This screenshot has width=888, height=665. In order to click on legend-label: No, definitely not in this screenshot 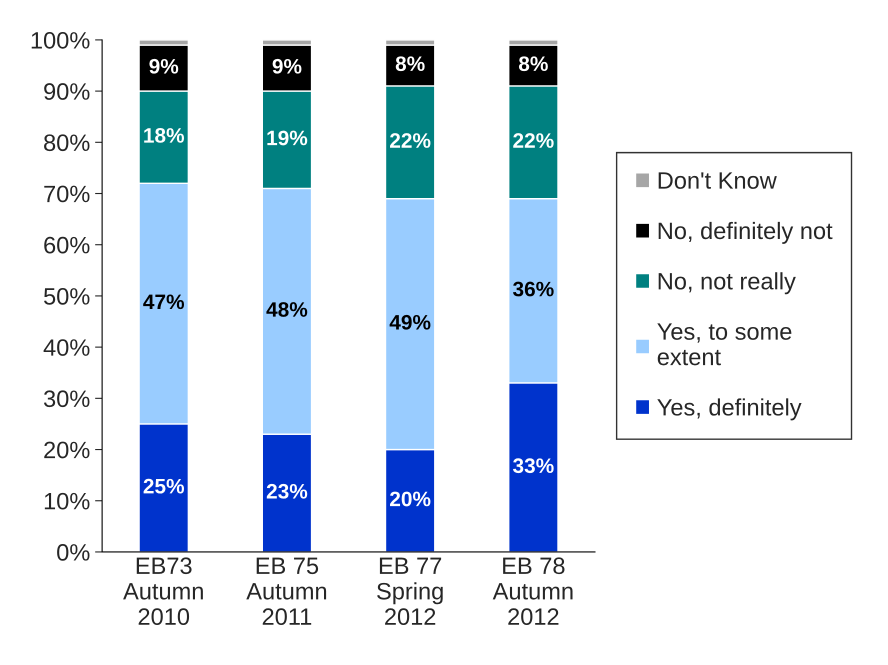, I will do `click(745, 233)`.